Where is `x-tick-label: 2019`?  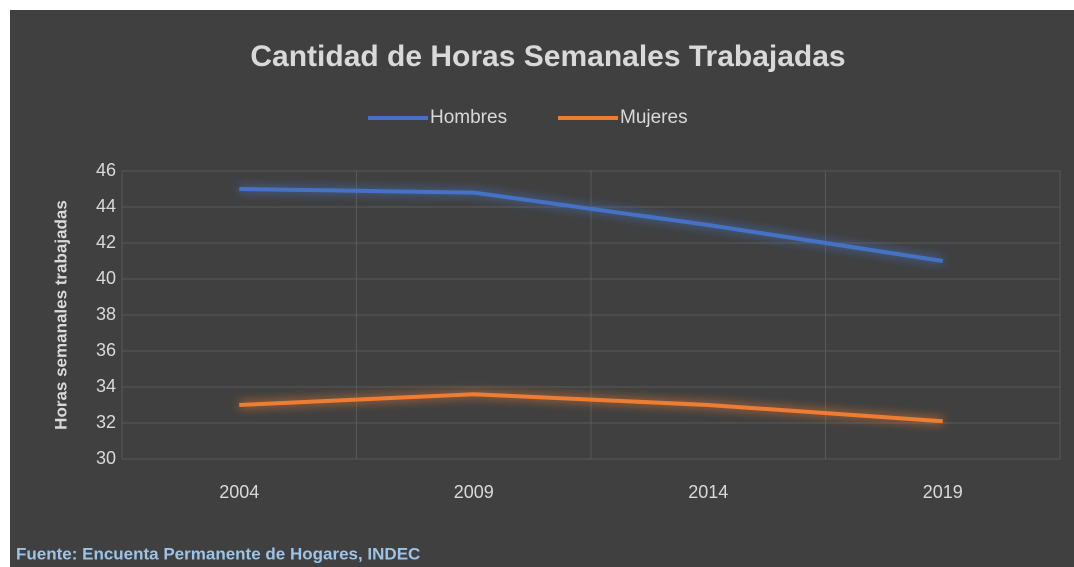 x-tick-label: 2019 is located at coordinates (943, 492).